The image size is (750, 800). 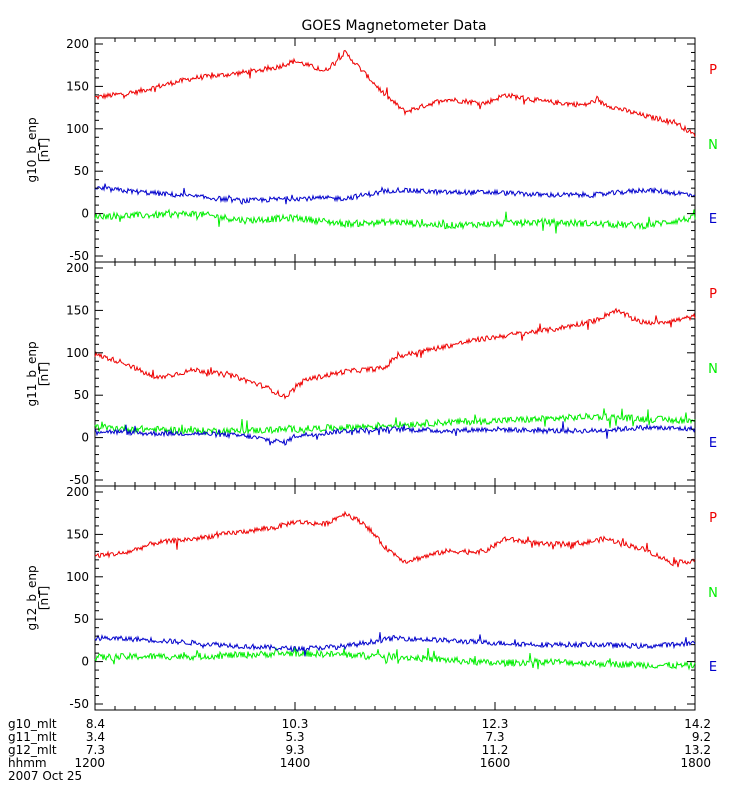 I want to click on x-tick-label: 9.2, so click(x=701, y=737).